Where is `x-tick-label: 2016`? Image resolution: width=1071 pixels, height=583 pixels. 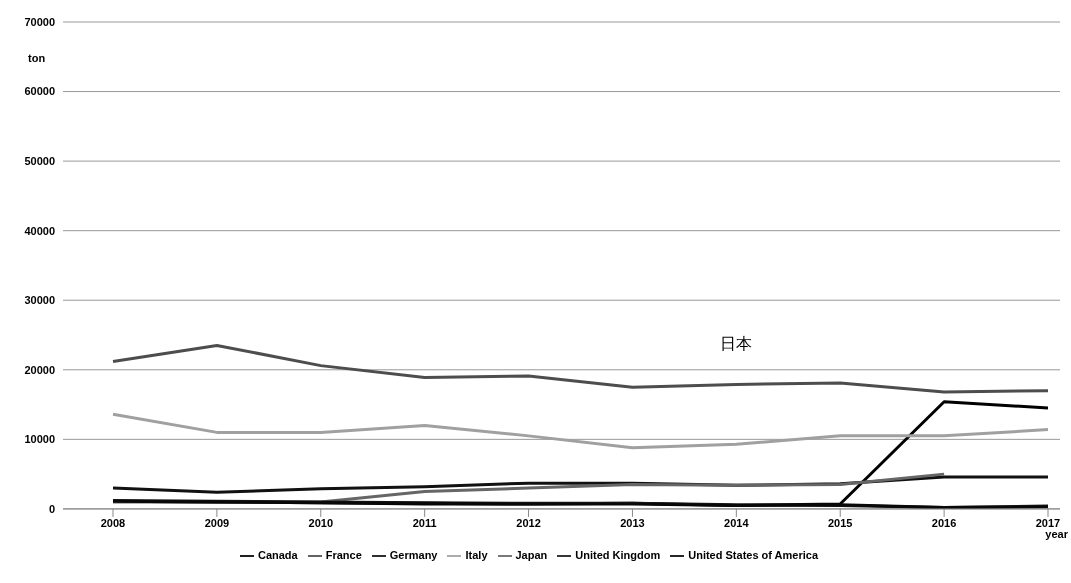 x-tick-label: 2016 is located at coordinates (944, 522).